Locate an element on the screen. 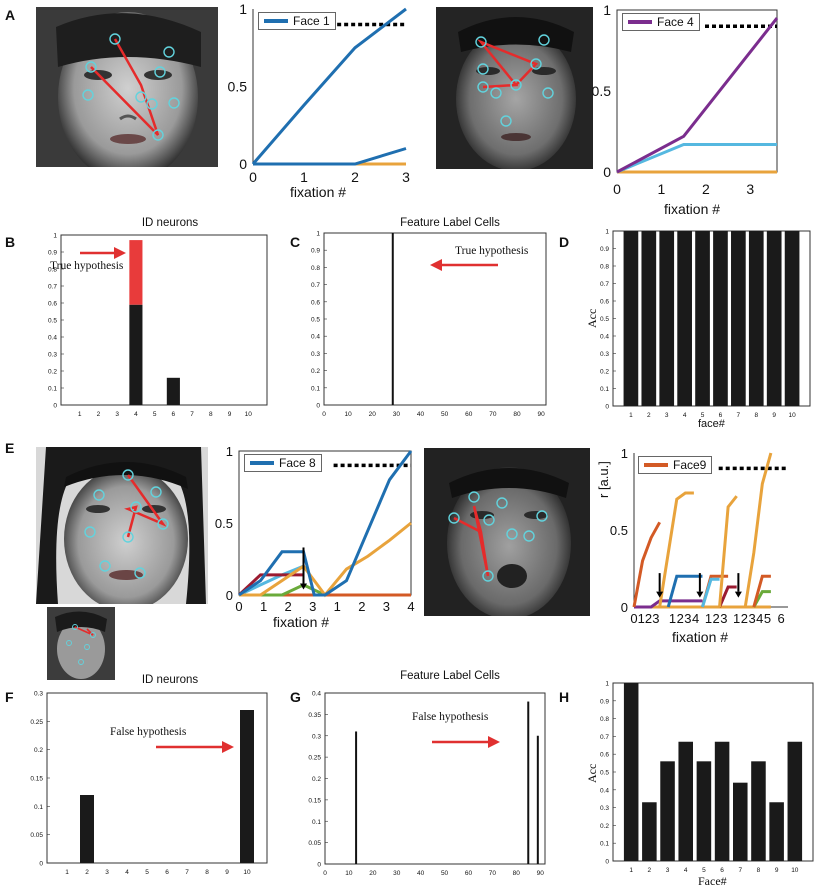 This screenshot has width=829, height=889. panel-label-e: E is located at coordinates (10, 448).